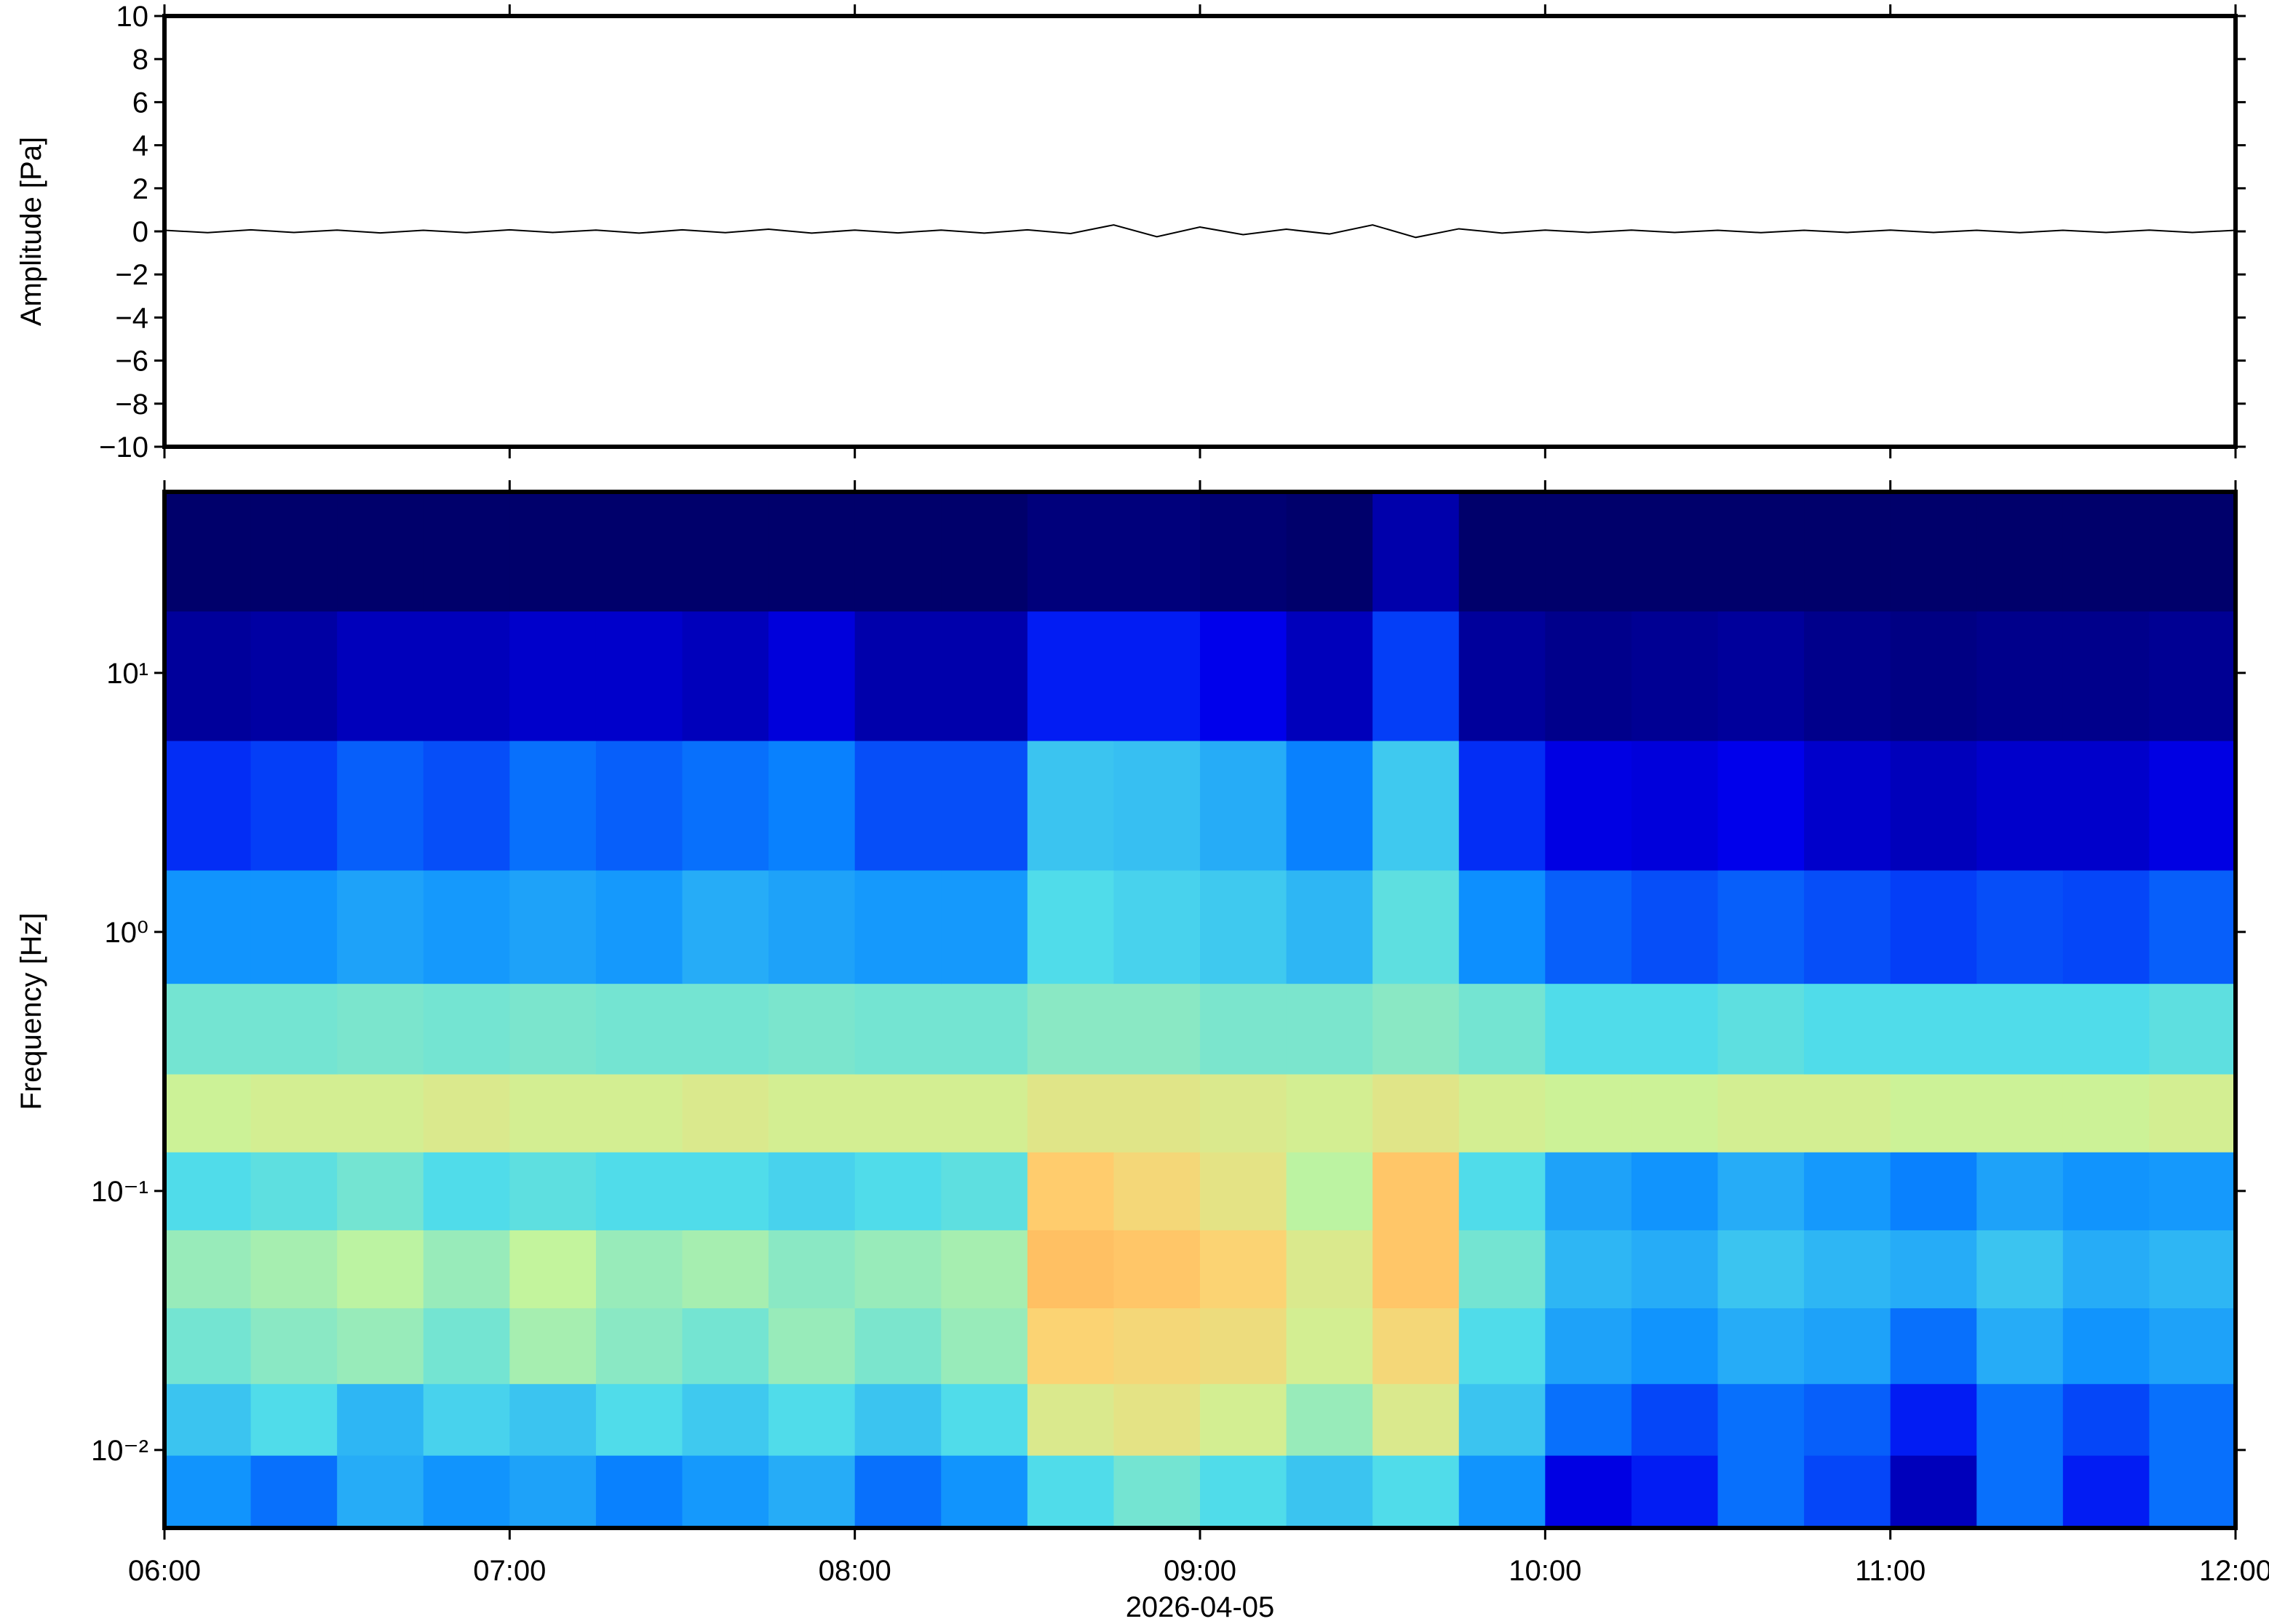 The width and height of the screenshot is (2269, 1624). What do you see at coordinates (140, 60) in the screenshot?
I see `y-tick-label: 8` at bounding box center [140, 60].